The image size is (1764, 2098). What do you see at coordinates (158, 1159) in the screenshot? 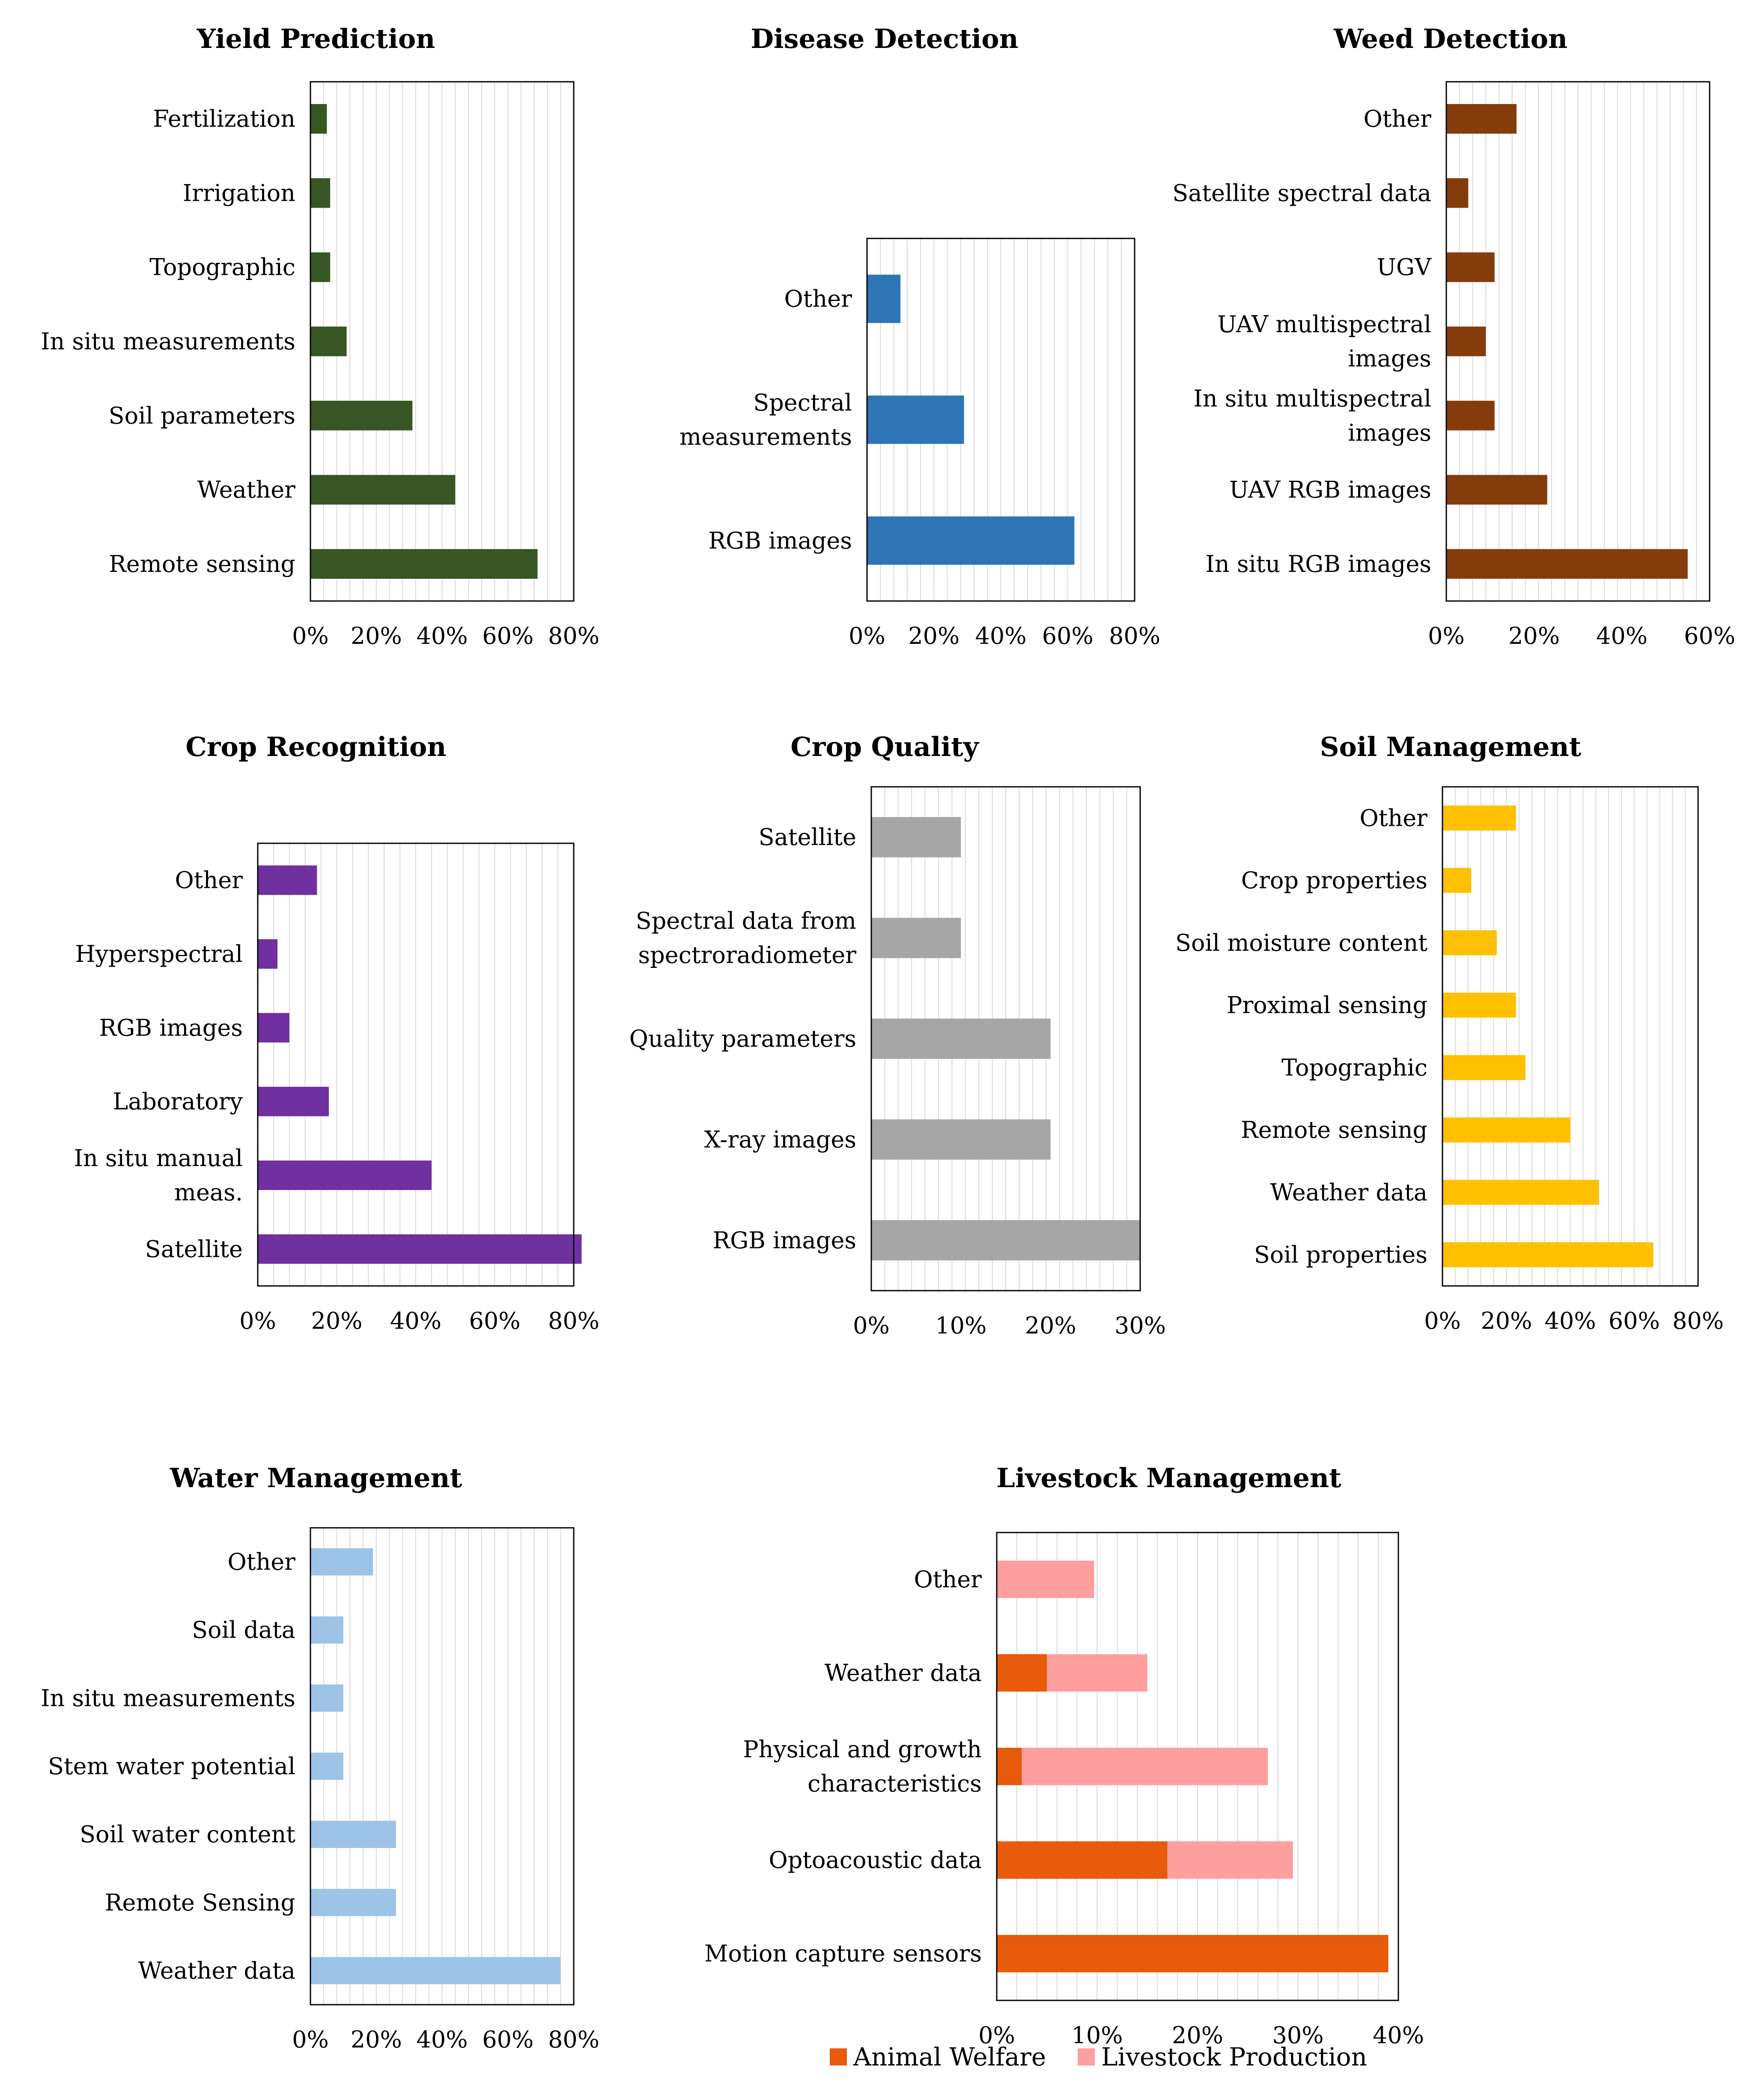
I see `category-label: In situ manual` at bounding box center [158, 1159].